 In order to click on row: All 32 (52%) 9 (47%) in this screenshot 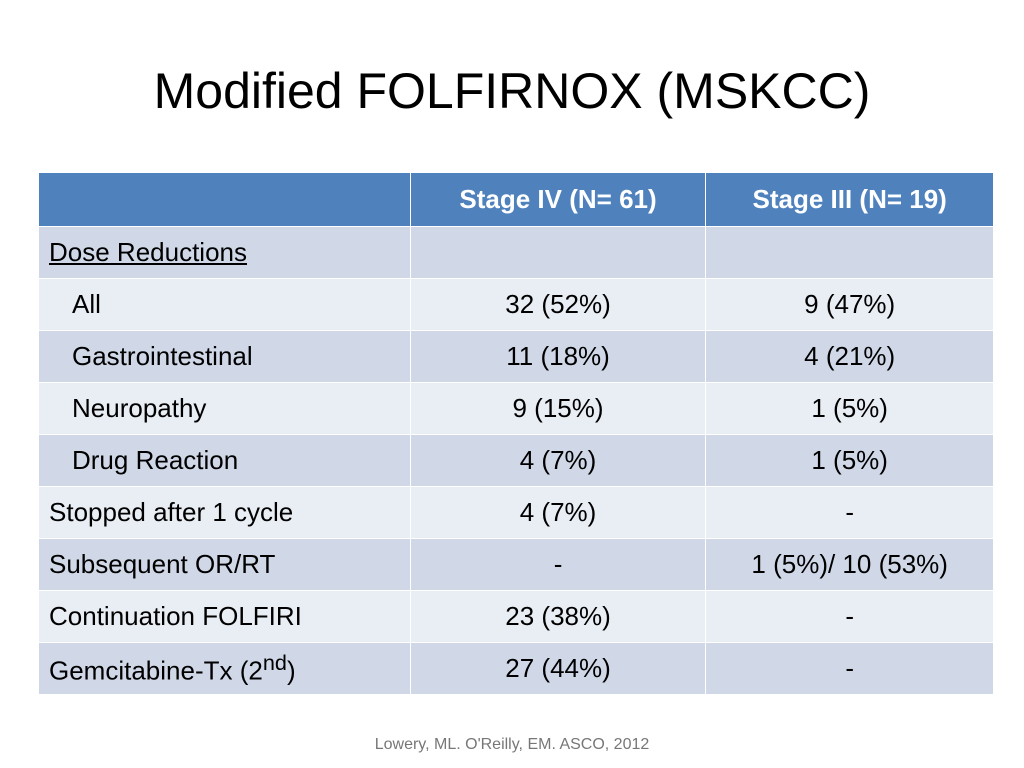, I will do `click(516, 304)`.